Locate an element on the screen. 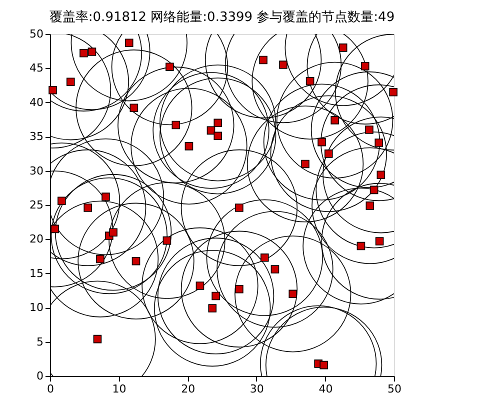  chart-title: 覆盖率:0.91812 网络能量:0.3399 参与覆盖的节点数量:49 is located at coordinates (222, 17).